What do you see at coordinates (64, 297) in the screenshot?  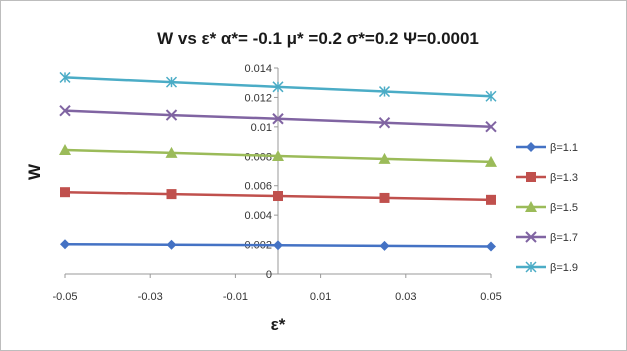 I see `x-tick-label: -0.05` at bounding box center [64, 297].